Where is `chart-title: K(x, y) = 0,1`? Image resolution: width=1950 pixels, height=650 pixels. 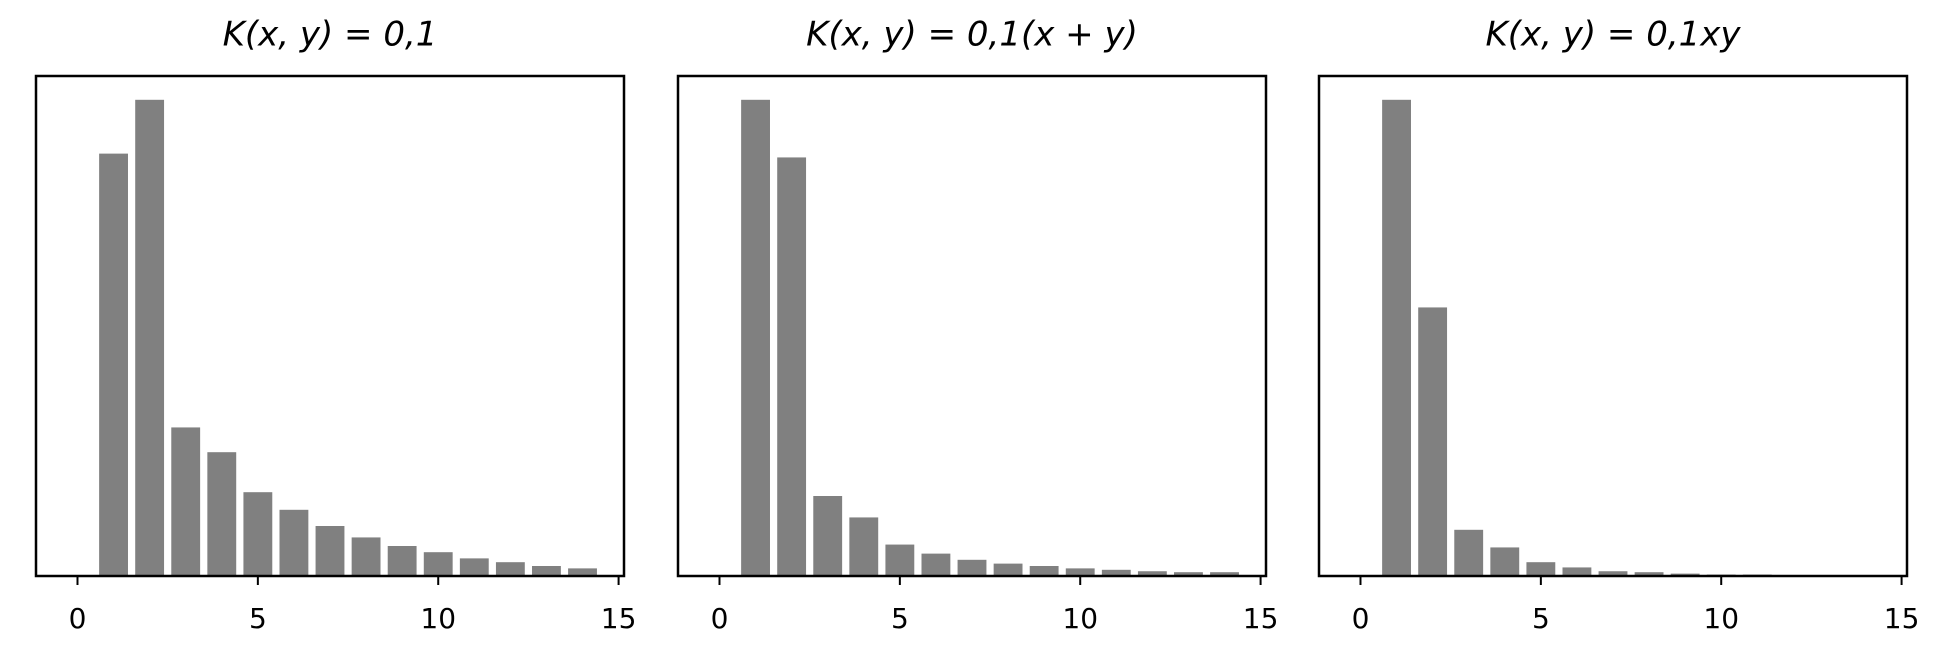
chart-title: K(x, y) = 0,1 is located at coordinates (330, 35).